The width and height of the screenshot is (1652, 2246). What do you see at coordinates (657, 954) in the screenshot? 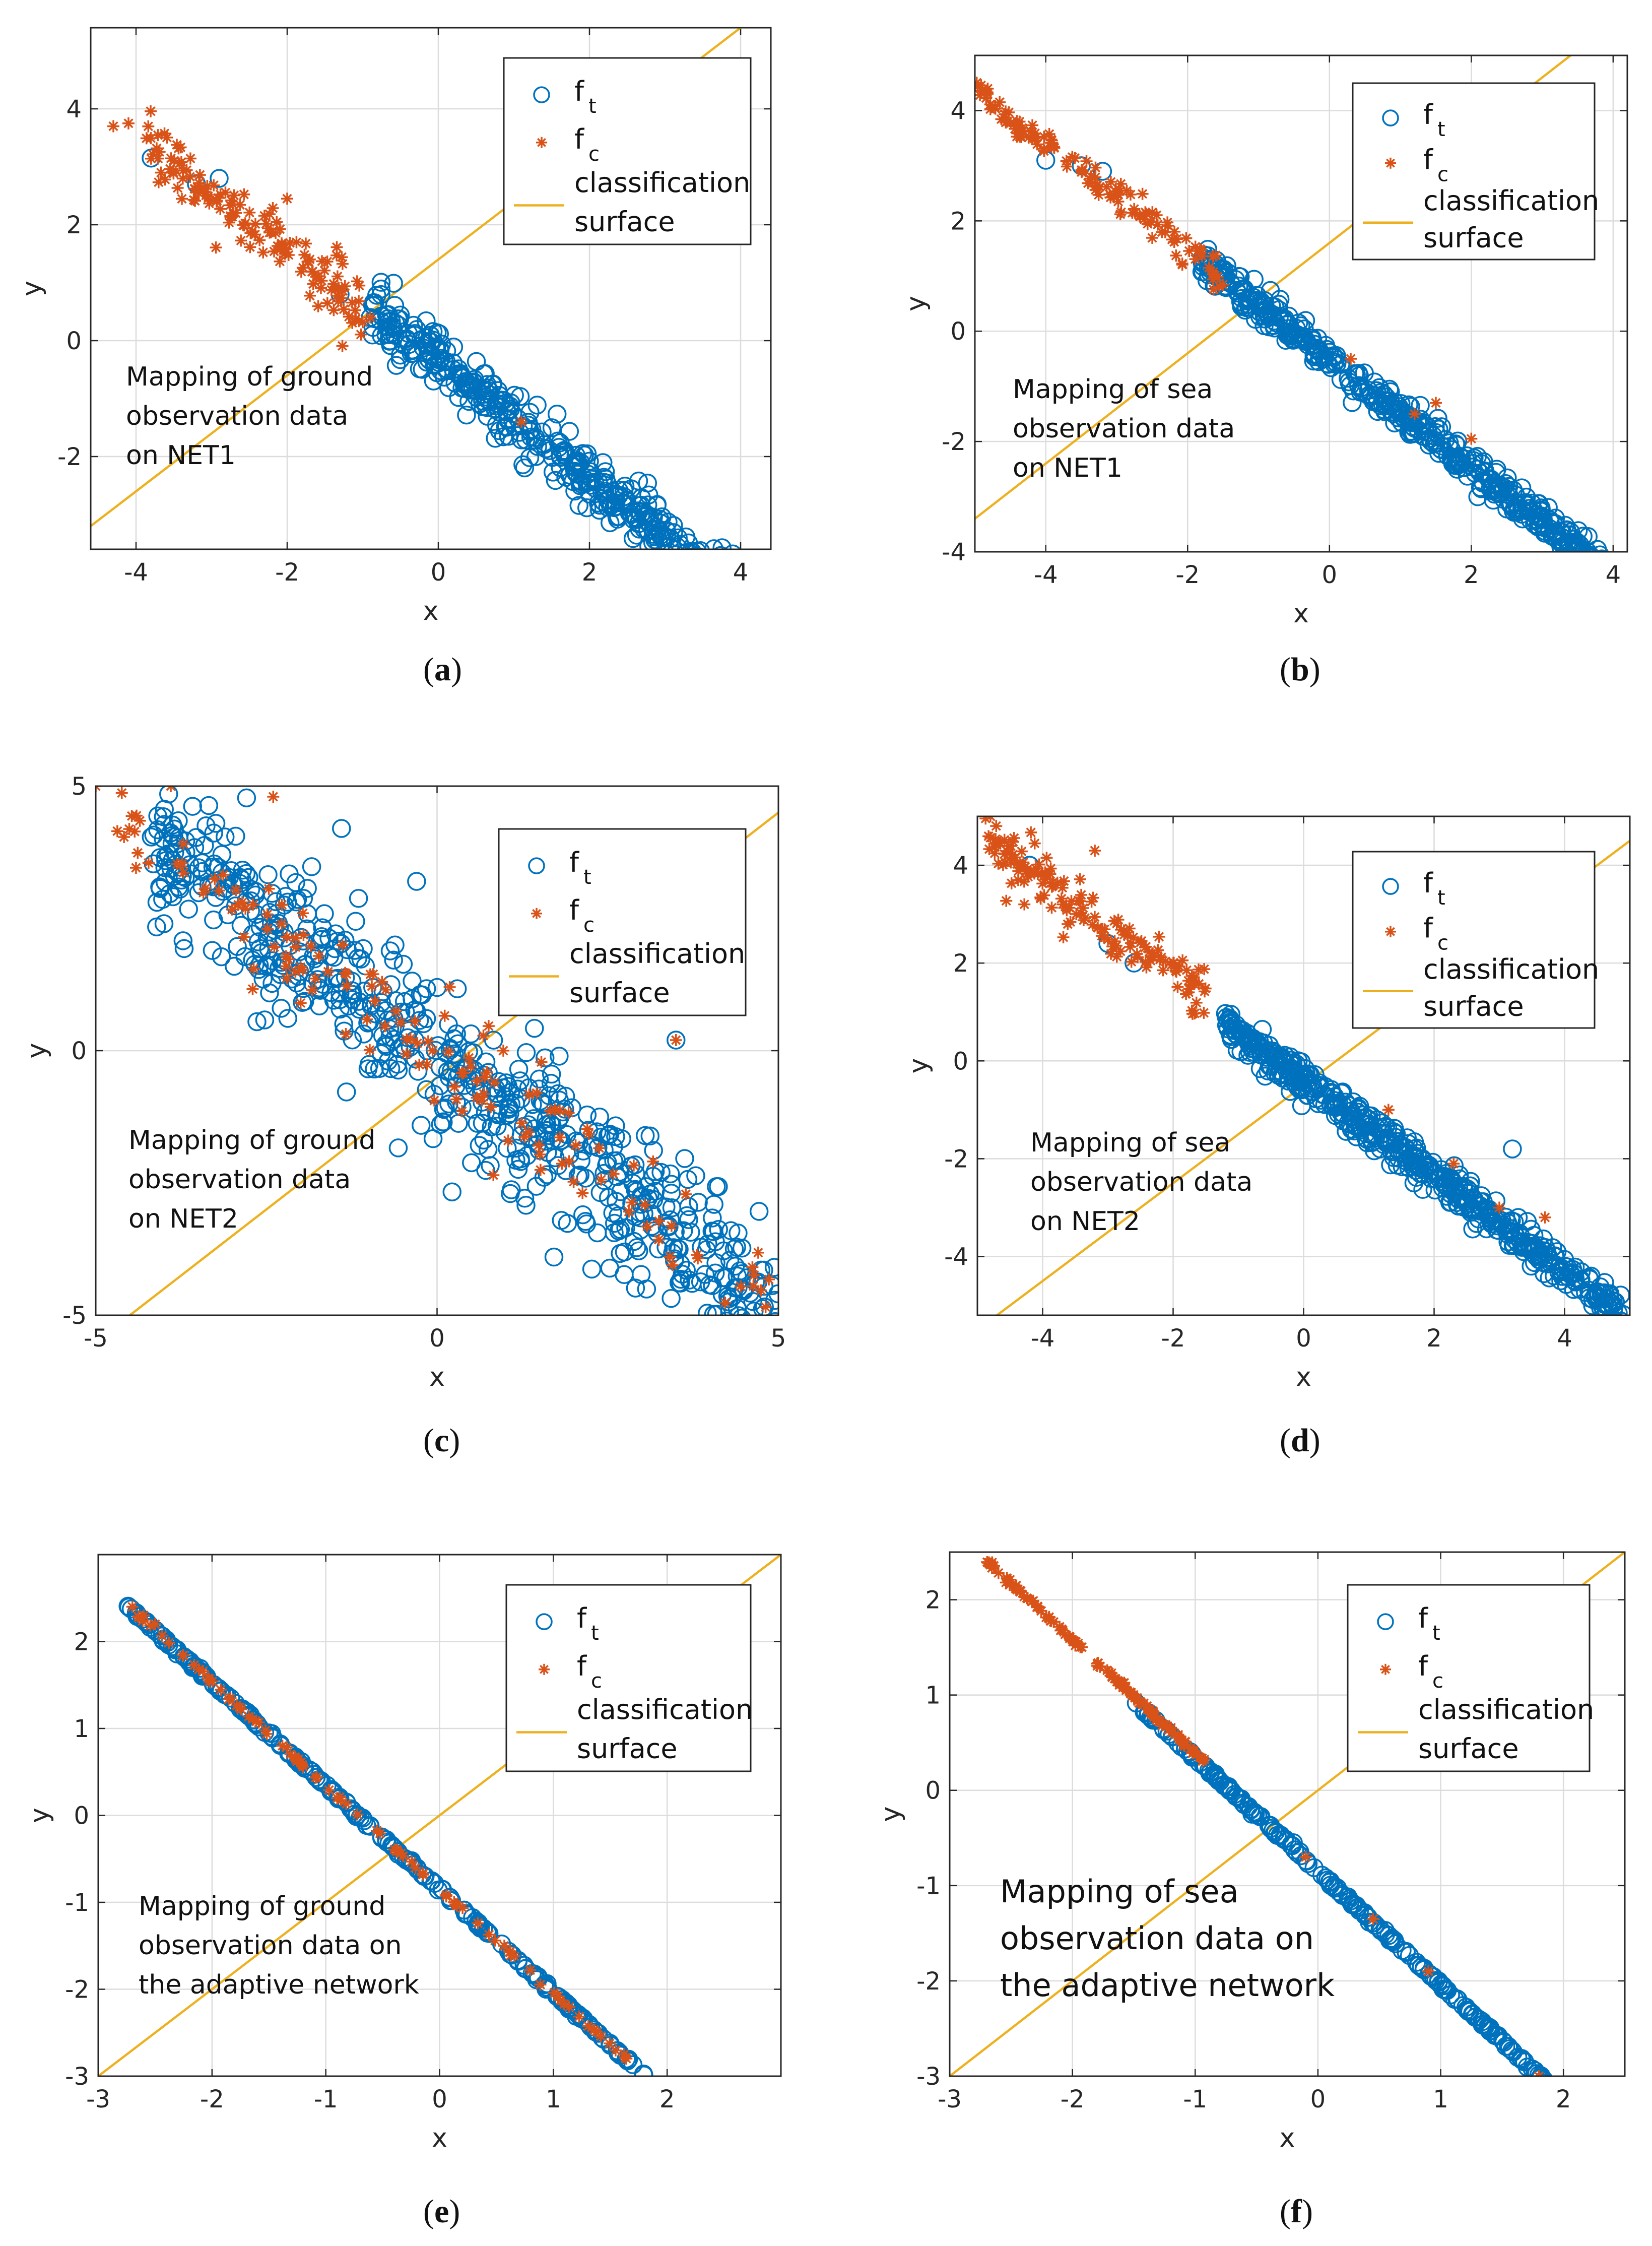
I see `legend-surface-label-1: classification` at bounding box center [657, 954].